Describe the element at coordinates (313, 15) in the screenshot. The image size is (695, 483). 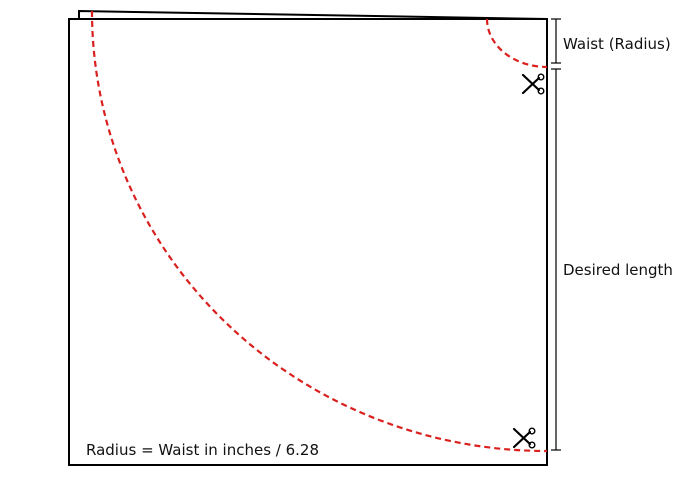
I see `back-folded-sheet-edge` at that location.